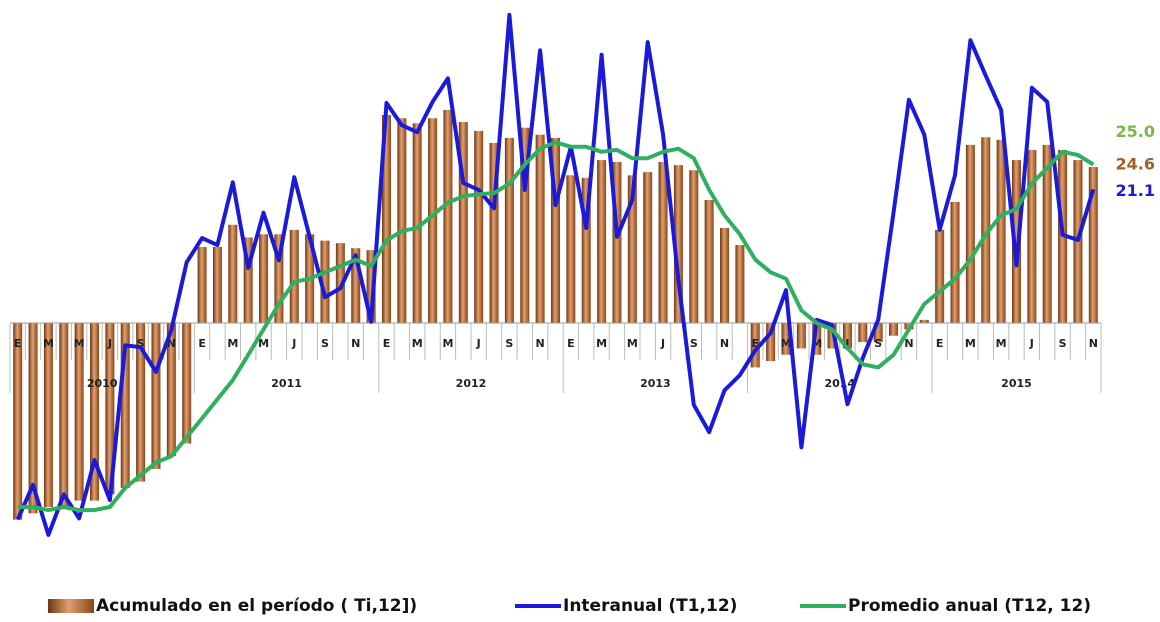 This screenshot has width=1160, height=622. Describe the element at coordinates (286, 383) in the screenshot. I see `year-label: 2011` at that location.